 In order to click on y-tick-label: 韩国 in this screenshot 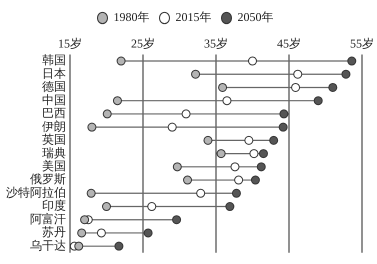, I will do `click(54, 60)`.